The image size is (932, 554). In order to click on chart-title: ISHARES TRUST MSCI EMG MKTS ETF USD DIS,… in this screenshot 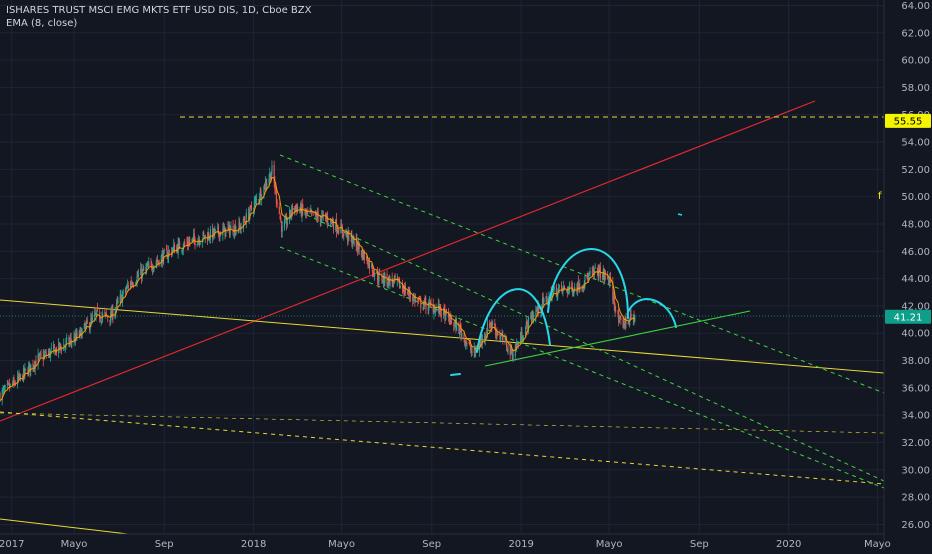, I will do `click(159, 10)`.